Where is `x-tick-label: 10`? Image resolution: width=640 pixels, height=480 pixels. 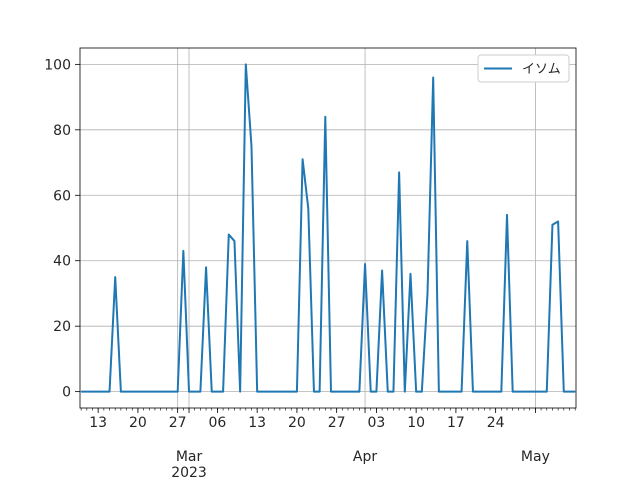
x-tick-label: 10 is located at coordinates (416, 423).